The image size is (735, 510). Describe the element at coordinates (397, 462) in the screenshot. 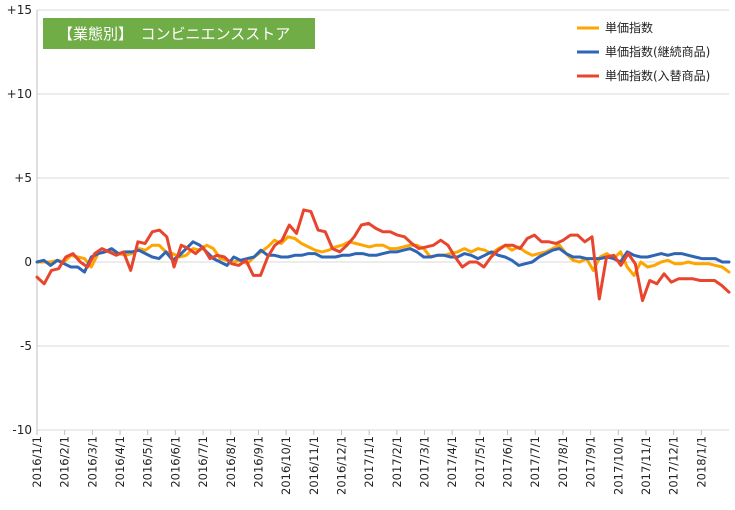

I see `x-tick-label: 2017/2/1` at that location.